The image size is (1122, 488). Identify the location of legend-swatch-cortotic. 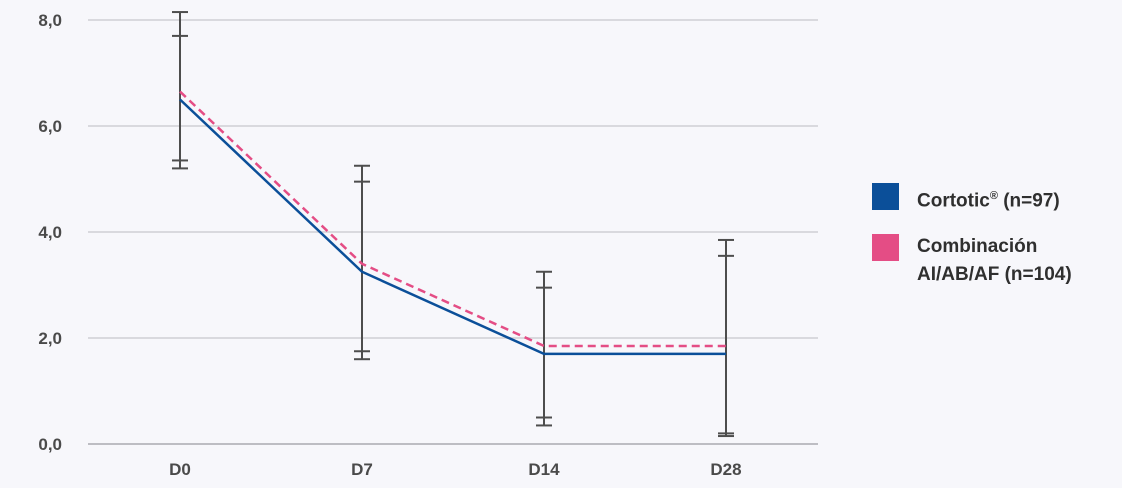
(885, 196).